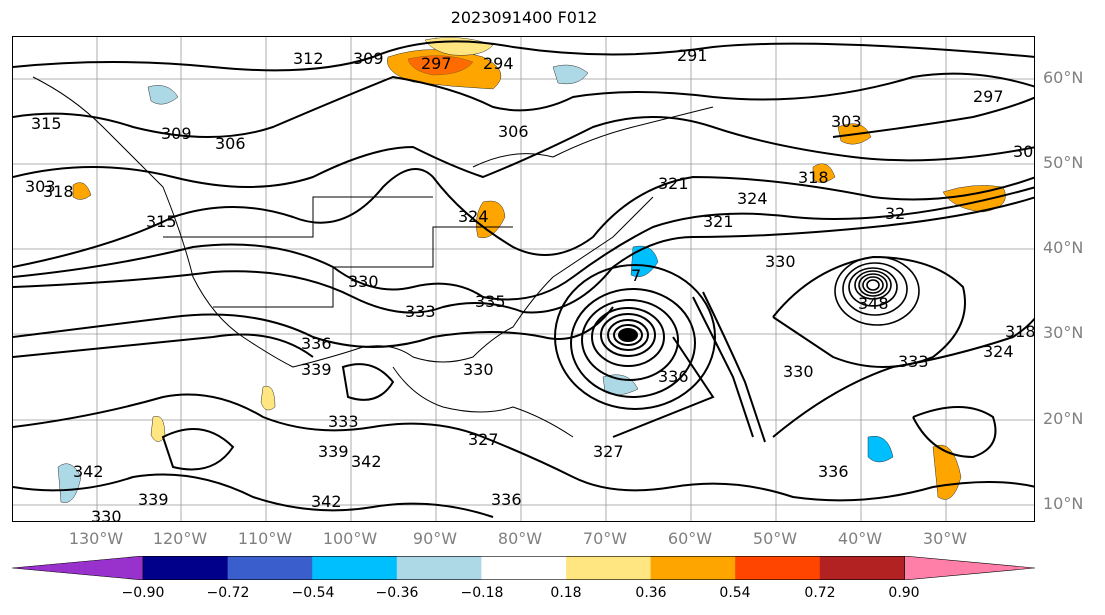 This screenshot has height=615, width=1105. I want to click on longitude-label: 120°W, so click(180, 538).